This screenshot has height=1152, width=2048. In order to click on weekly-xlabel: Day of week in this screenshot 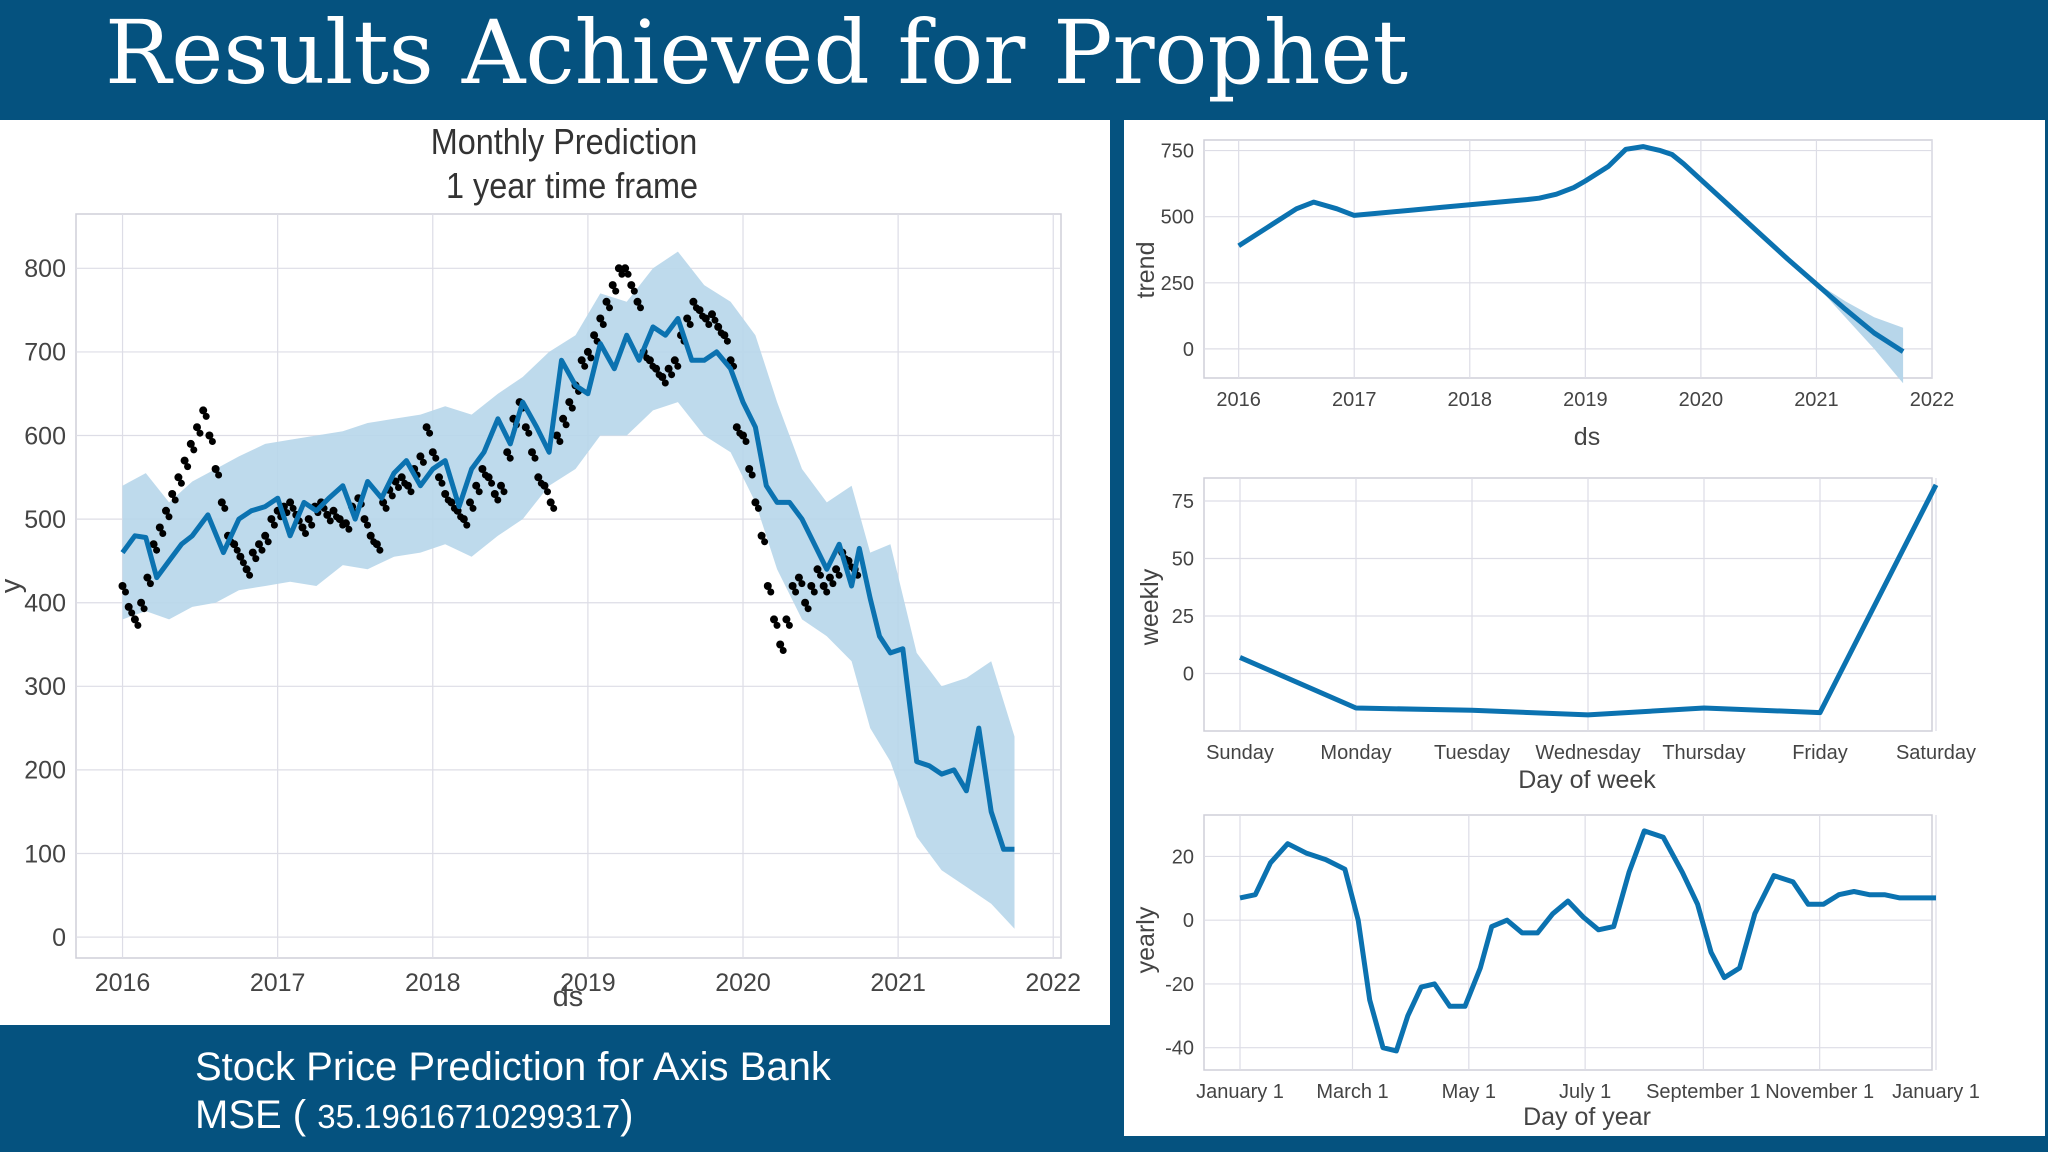, I will do `click(1587, 780)`.